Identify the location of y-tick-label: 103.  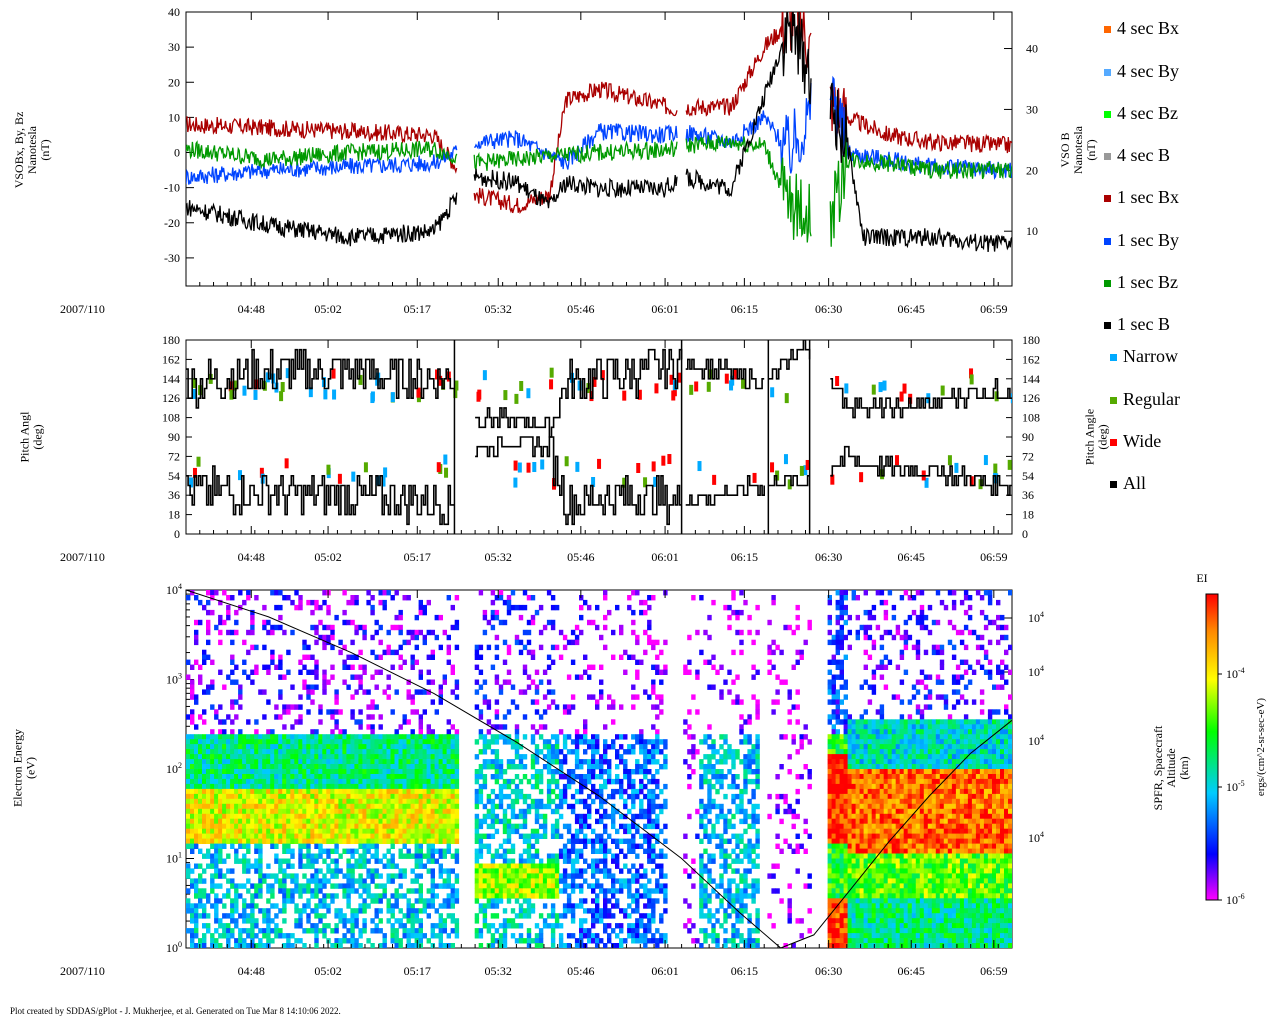
(174, 679).